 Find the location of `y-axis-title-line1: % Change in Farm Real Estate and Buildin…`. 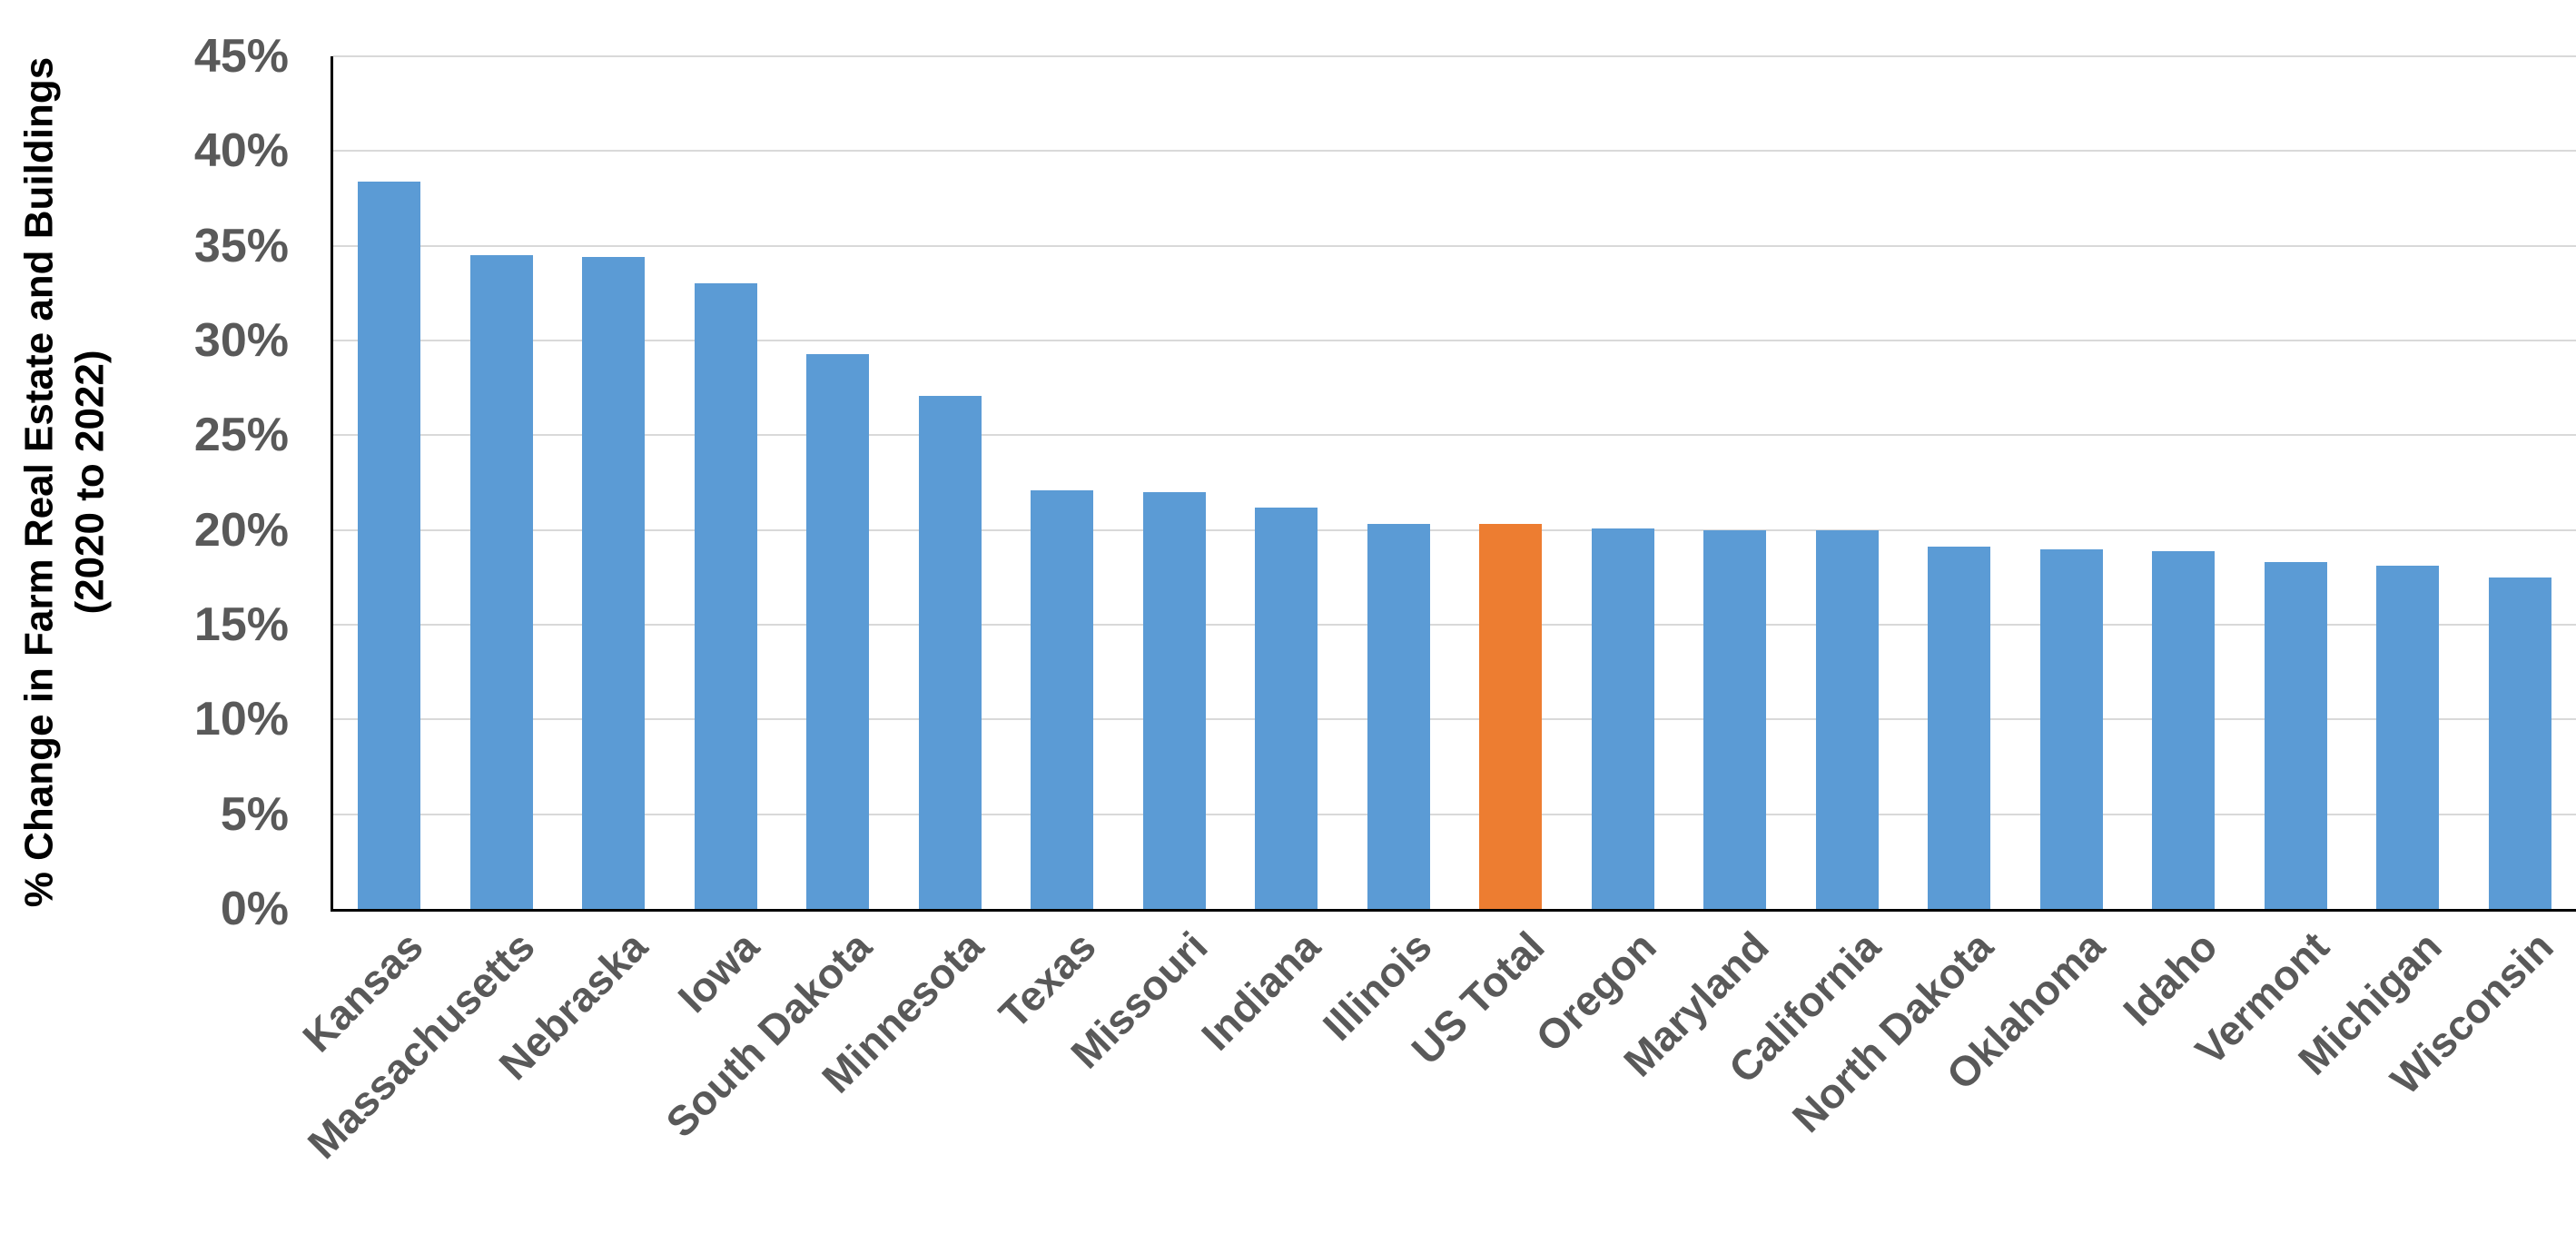

y-axis-title-line1: % Change in Farm Real Estate and Buildin… is located at coordinates (39, 482).